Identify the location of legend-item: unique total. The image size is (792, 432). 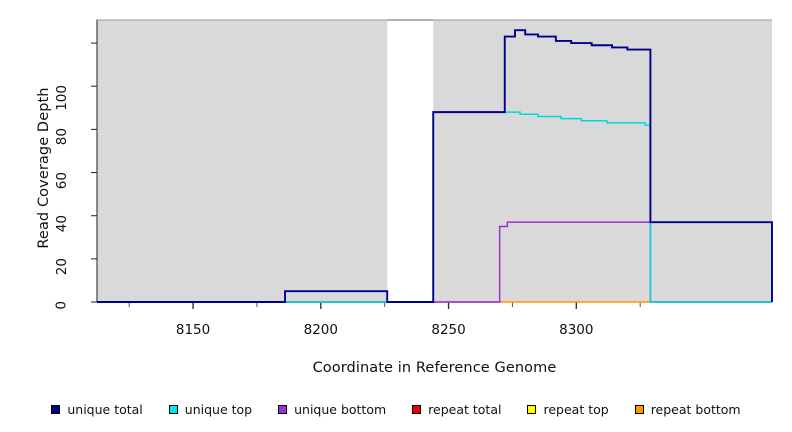
(97, 409).